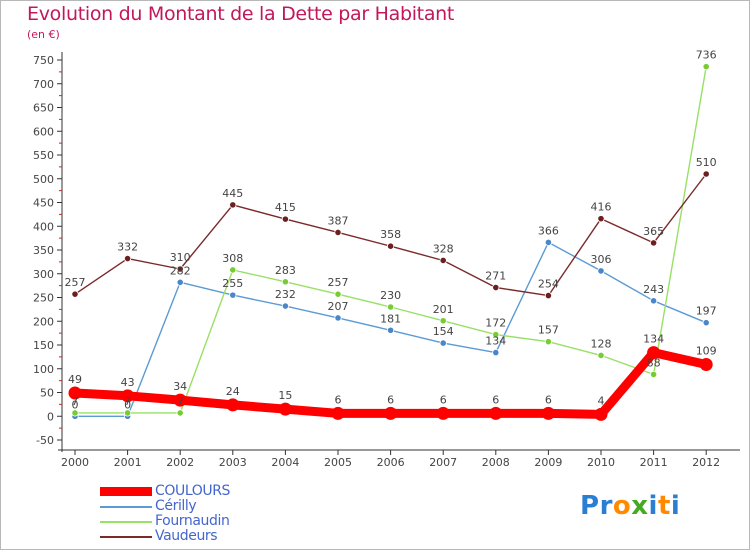  I want to click on data-label: 254, so click(548, 284).